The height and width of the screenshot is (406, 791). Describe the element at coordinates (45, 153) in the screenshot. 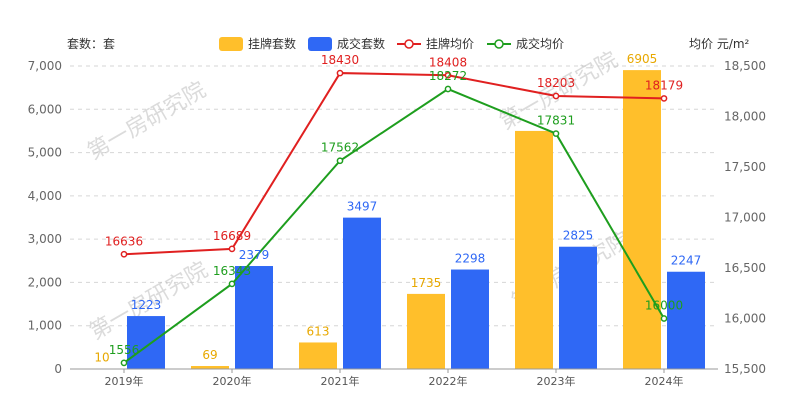

I see `y-left-tick-label: 5,000` at that location.